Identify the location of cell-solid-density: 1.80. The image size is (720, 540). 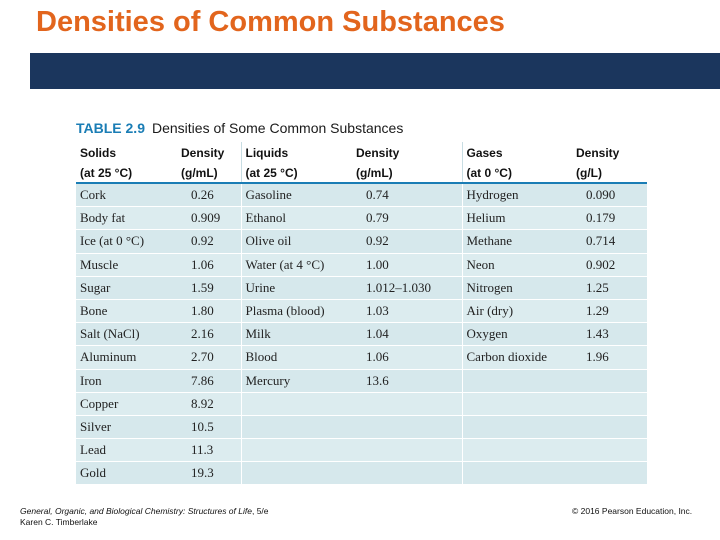
(209, 311).